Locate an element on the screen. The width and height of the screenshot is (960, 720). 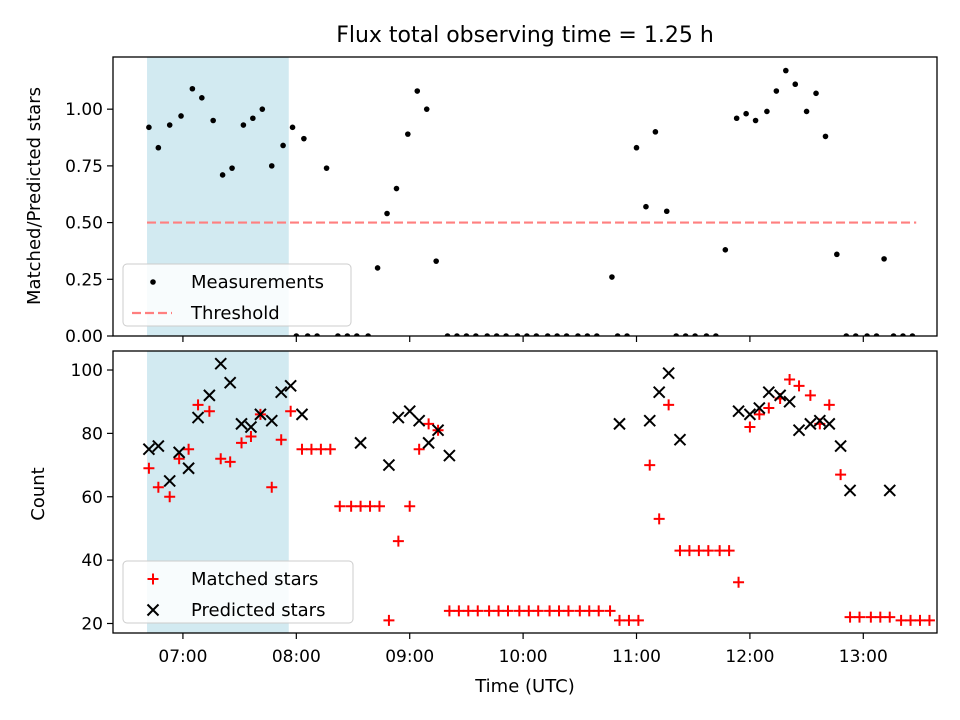
y-axis-label-top: Matched/Predicted stars is located at coordinates (34, 196).